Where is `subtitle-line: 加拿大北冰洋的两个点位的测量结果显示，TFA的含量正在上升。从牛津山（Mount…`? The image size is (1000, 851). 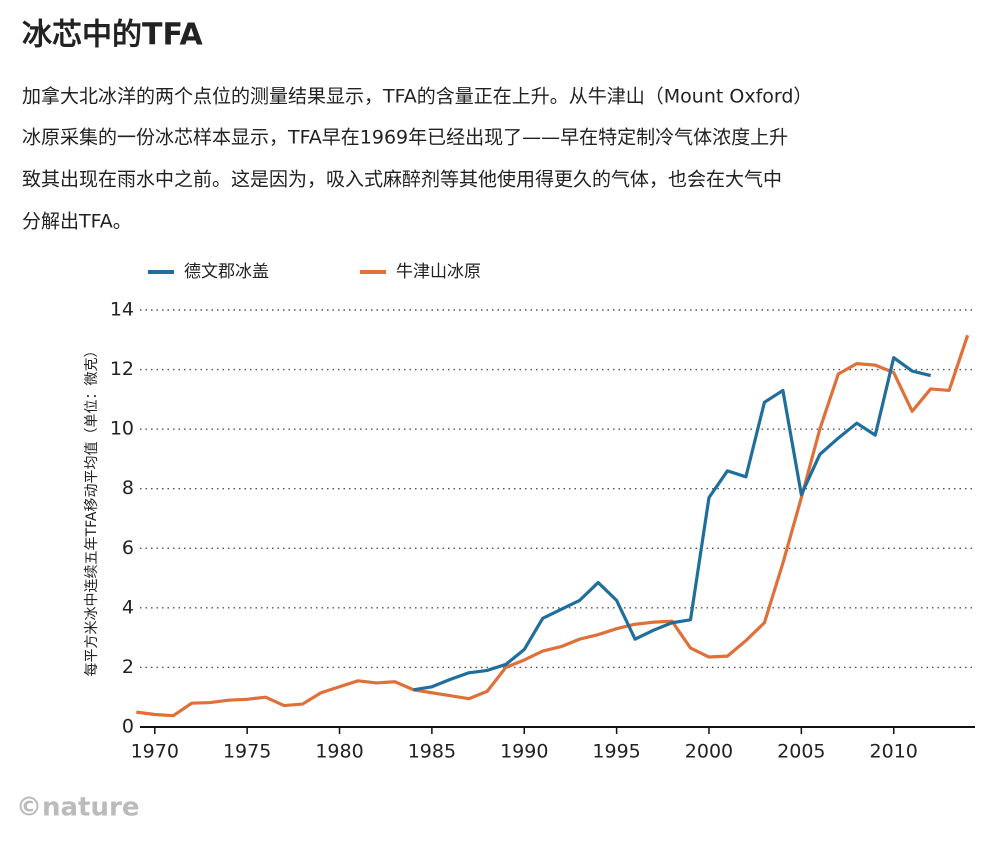 subtitle-line: 加拿大北冰洋的两个点位的测量结果显示，TFA的含量正在上升。从牛津山（Mount… is located at coordinates (417, 96).